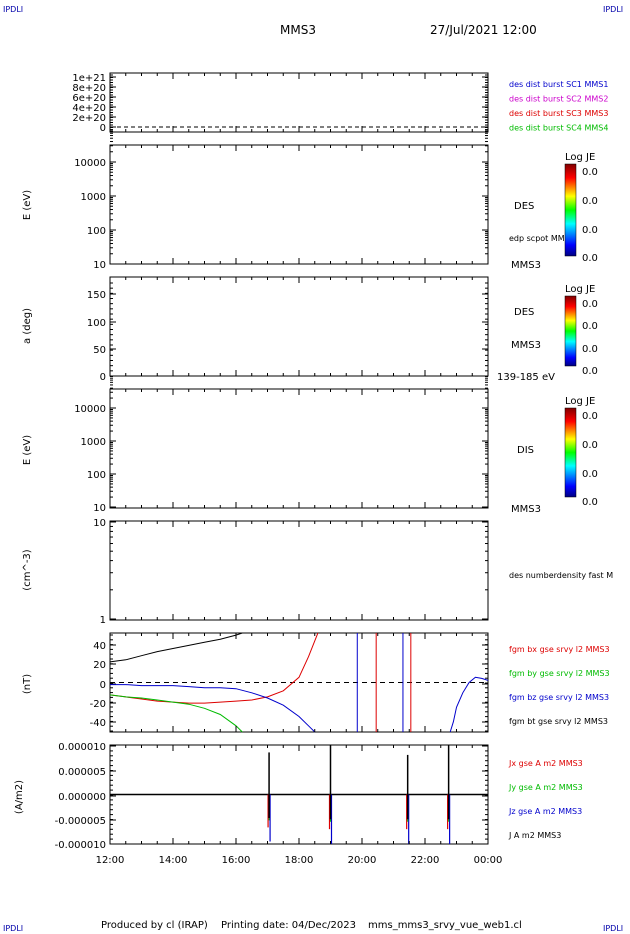 The width and height of the screenshot is (630, 934). What do you see at coordinates (558, 128) in the screenshot?
I see `legend-entry: des dist burst SC4 MMS4` at bounding box center [558, 128].